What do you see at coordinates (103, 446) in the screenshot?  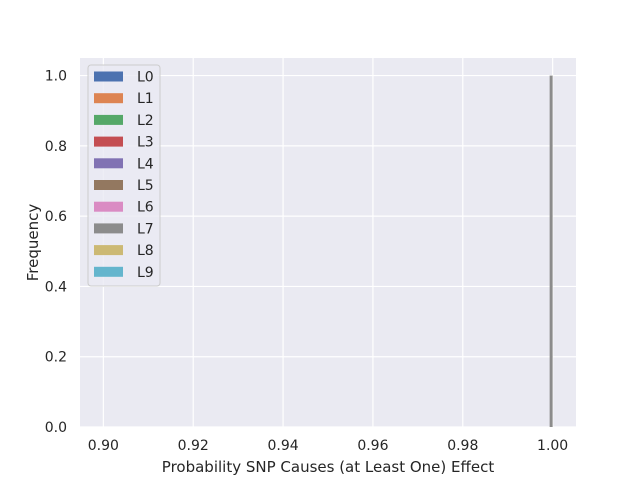 I see `x-tick-label: 0.90` at bounding box center [103, 446].